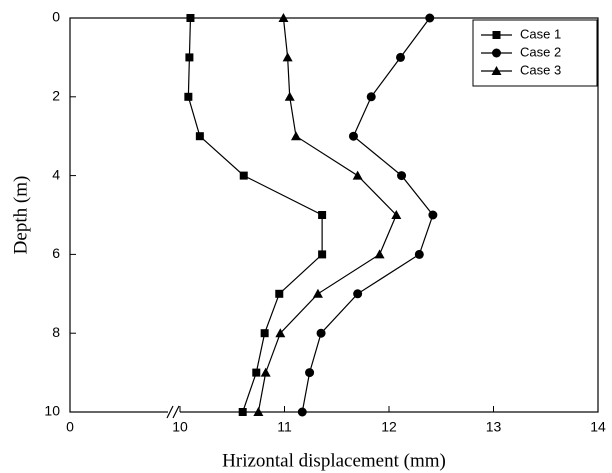 Image resolution: width=612 pixels, height=473 pixels. Describe the element at coordinates (334, 460) in the screenshot. I see `x-axis-title: Hrizontal displacement (mm)` at that location.